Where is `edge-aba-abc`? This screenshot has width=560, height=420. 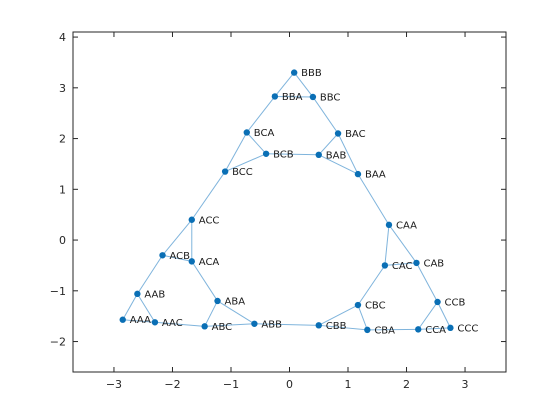 edge-aba-abc is located at coordinates (211, 313).